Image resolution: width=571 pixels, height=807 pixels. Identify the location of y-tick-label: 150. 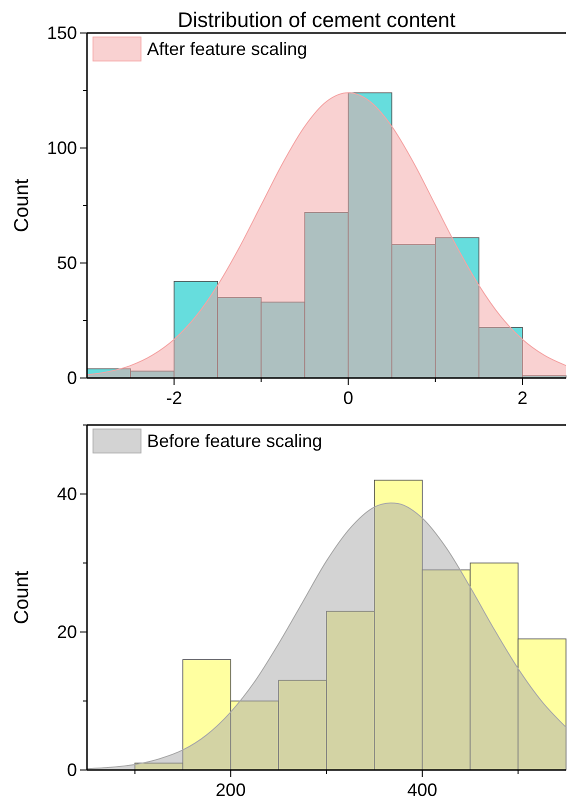
(61, 33).